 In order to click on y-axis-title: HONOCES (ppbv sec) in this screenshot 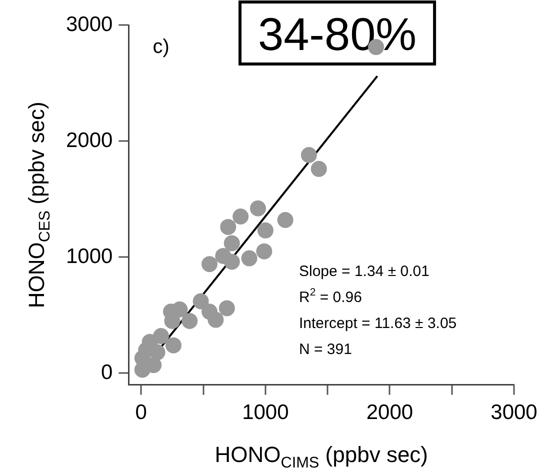, I will do `click(39, 205)`.